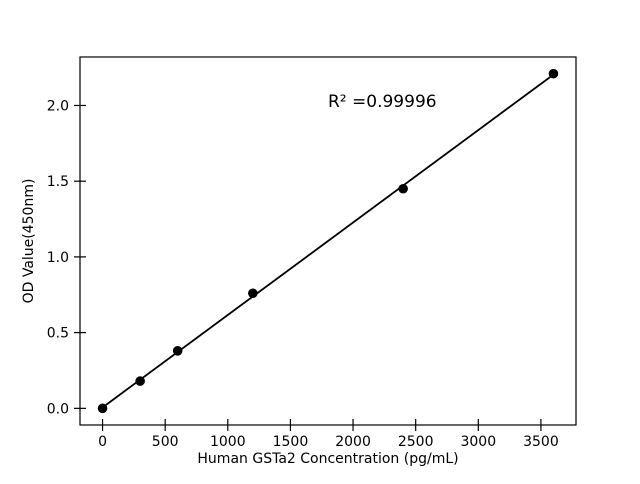 The height and width of the screenshot is (484, 640). Describe the element at coordinates (291, 442) in the screenshot. I see `x-tick-label: 1500` at that location.